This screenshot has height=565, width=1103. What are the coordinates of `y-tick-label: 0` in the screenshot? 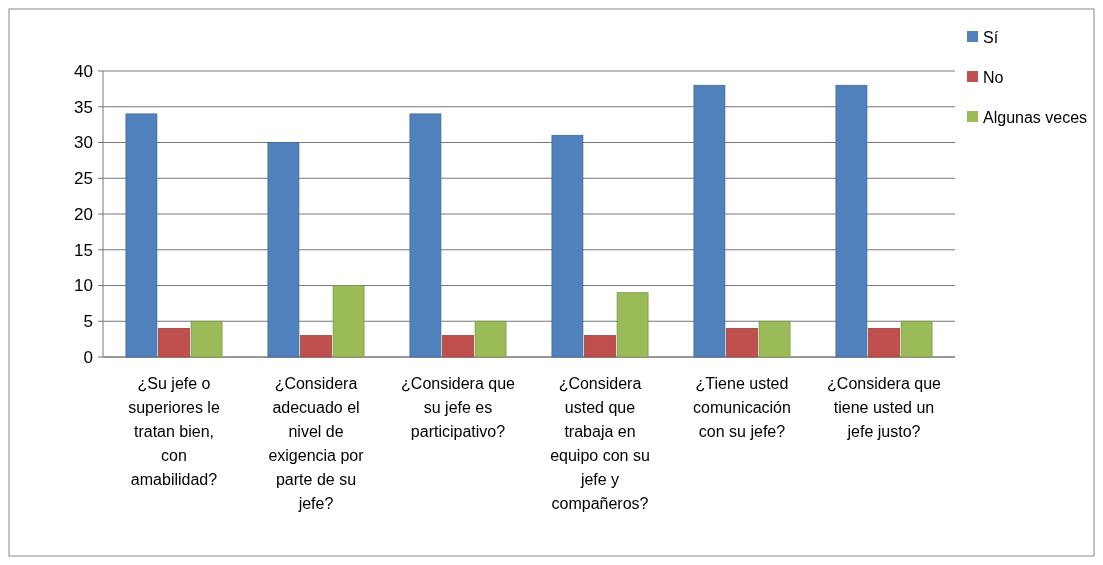 It's located at (88, 357).